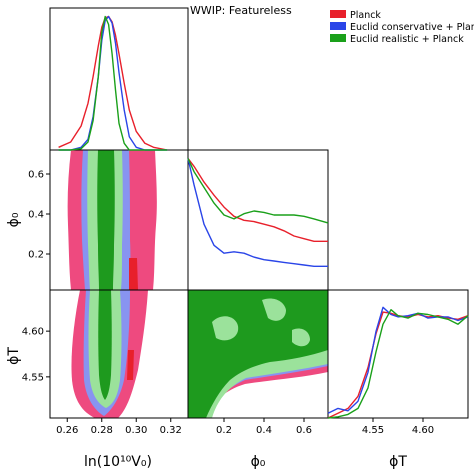 Image resolution: width=474 pixels, height=475 pixels. I want to click on panel-lnV0-marginal, so click(119, 79).